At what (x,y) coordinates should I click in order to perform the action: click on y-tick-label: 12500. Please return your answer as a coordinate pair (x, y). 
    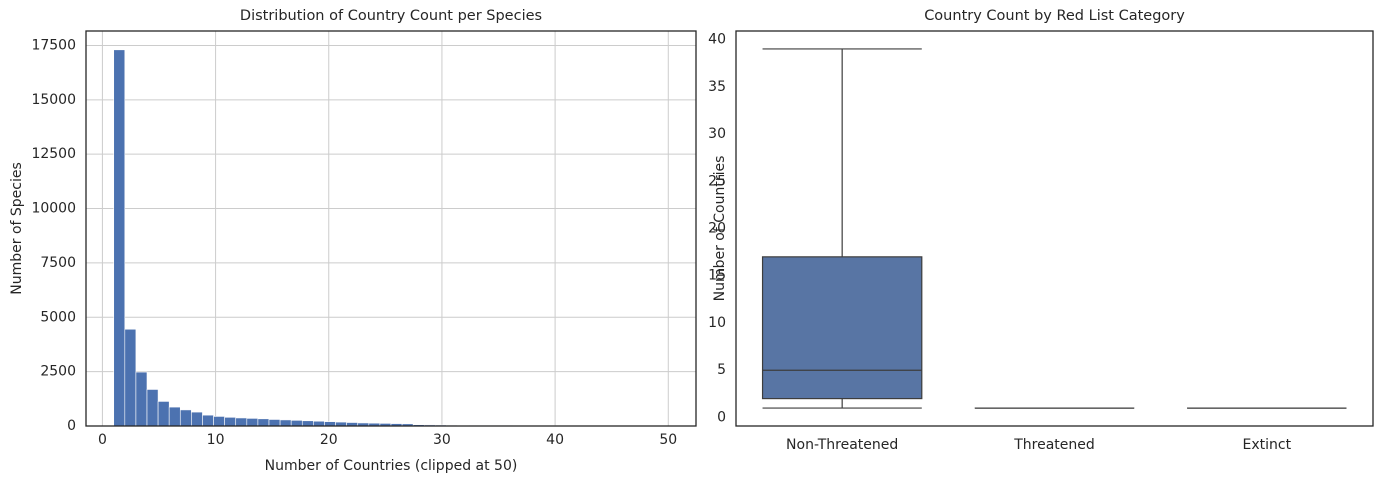
    Looking at the image, I should click on (53, 154).